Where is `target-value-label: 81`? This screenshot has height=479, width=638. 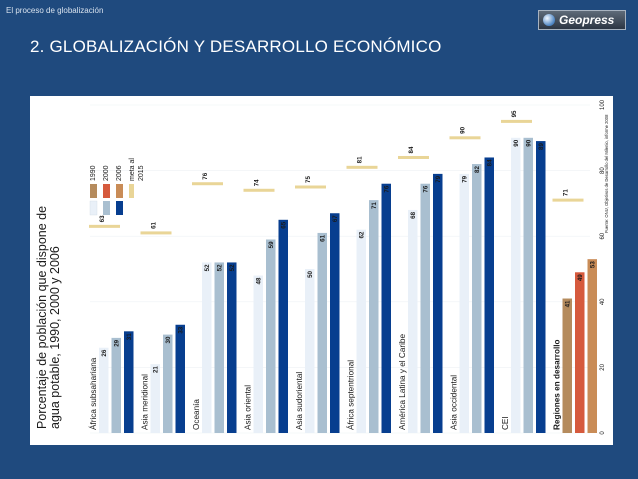 target-value-label: 81 is located at coordinates (360, 159).